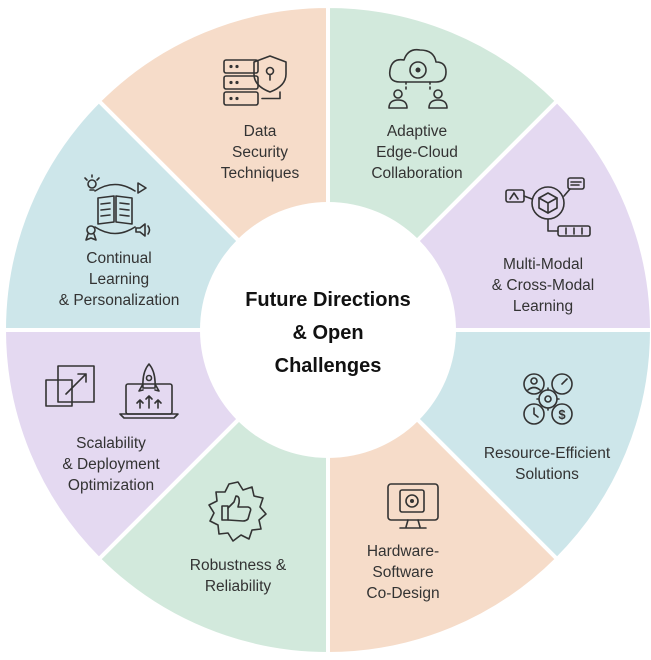  I want to click on segment-robustness: Robustness & Reliability, so click(238, 538).